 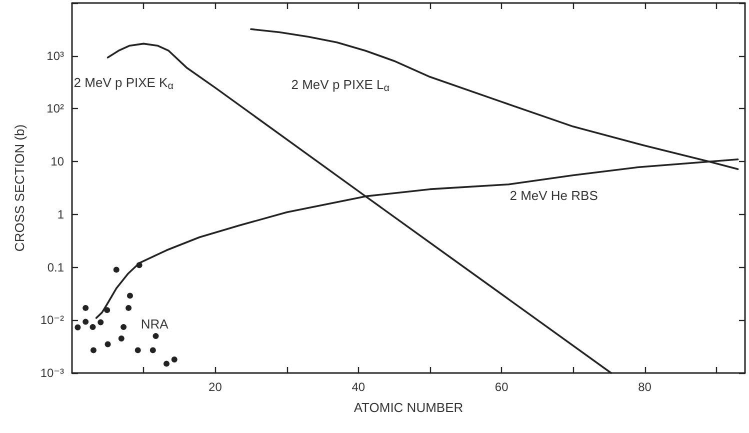 What do you see at coordinates (554, 195) in the screenshot?
I see `series-label: 2 MeV He RBS` at bounding box center [554, 195].